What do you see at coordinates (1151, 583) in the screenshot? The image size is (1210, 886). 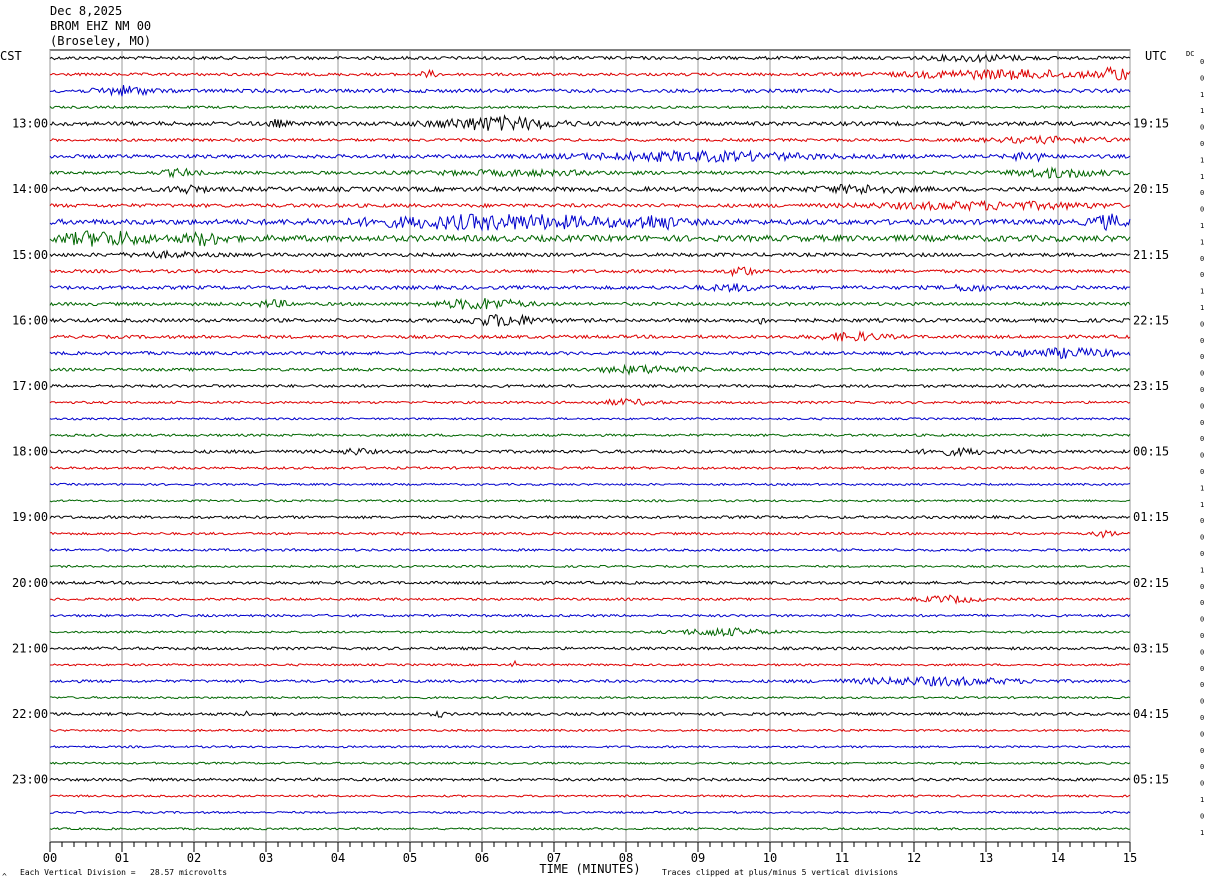 I see `utc-hour-label: 02:15` at bounding box center [1151, 583].